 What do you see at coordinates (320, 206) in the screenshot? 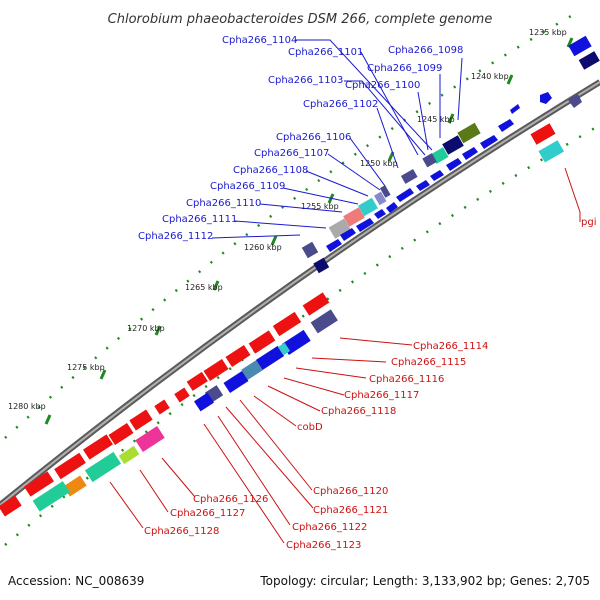
I see `tick-label: 1255 kbp` at bounding box center [320, 206].